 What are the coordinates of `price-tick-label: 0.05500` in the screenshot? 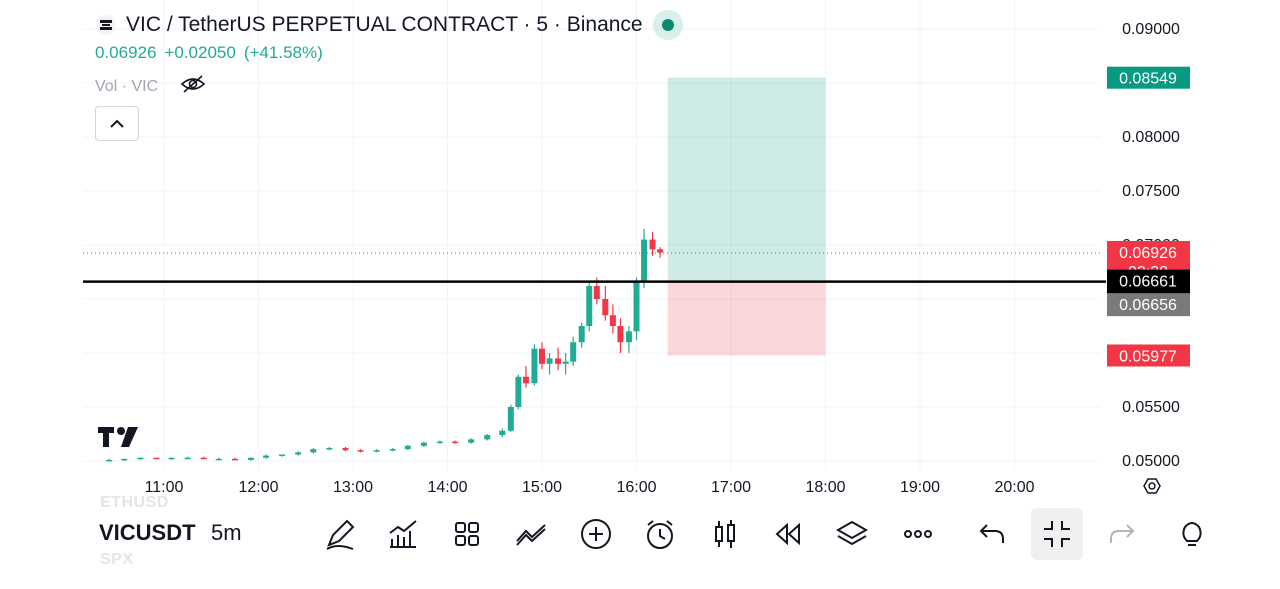 It's located at (1151, 407).